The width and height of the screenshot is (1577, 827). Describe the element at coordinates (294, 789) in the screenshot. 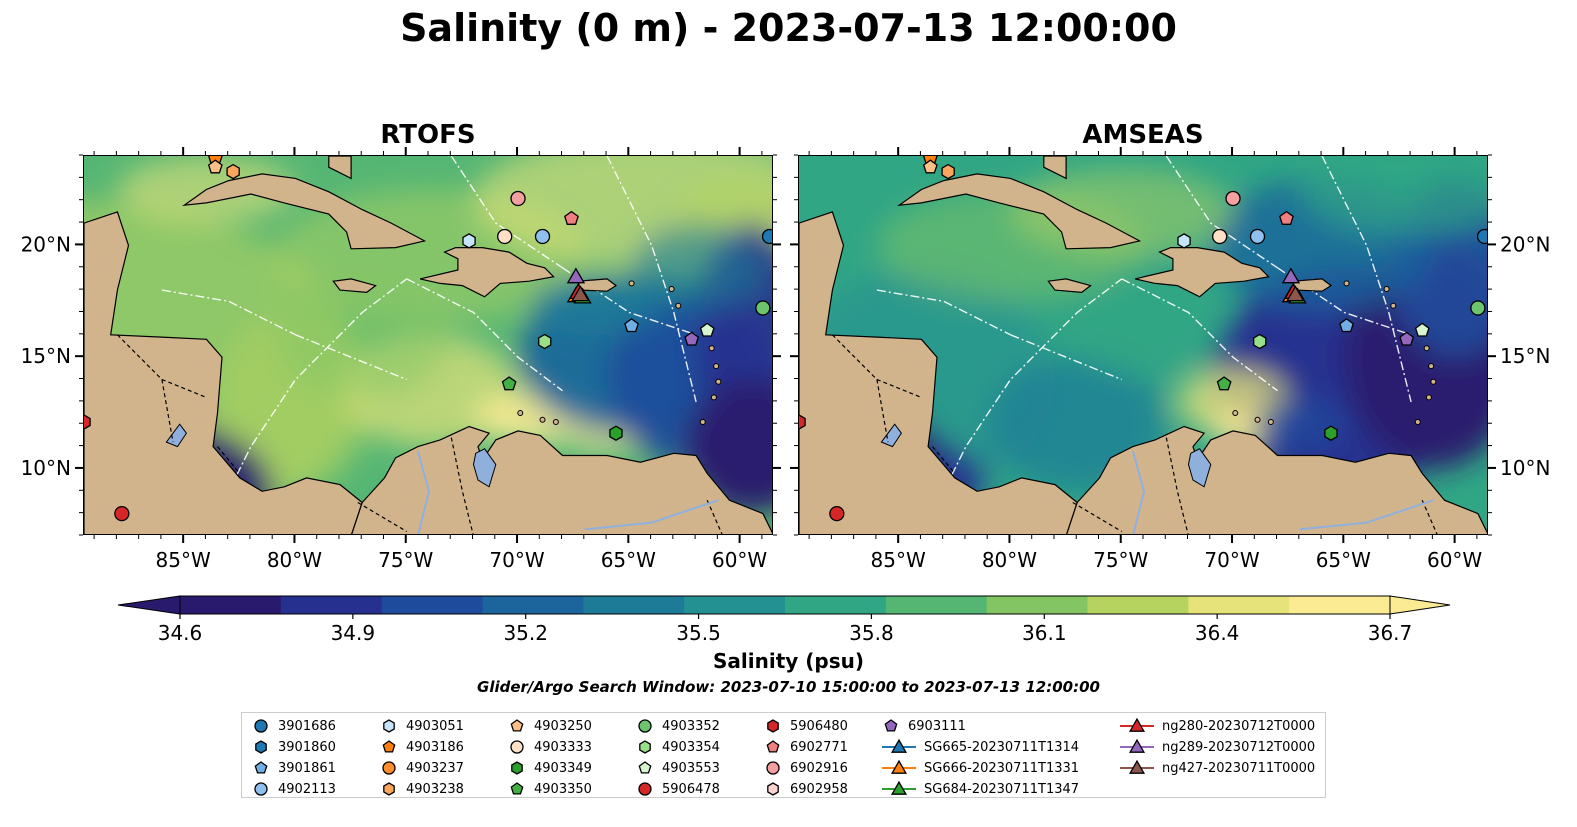

I see `legend-item: 4902113` at that location.